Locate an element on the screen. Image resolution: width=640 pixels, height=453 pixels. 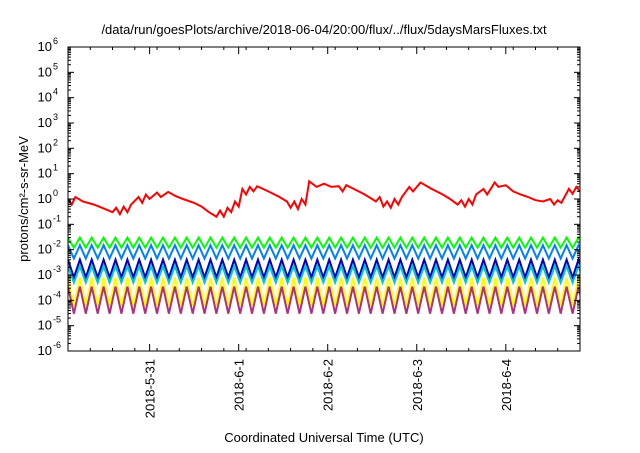
x-tick-label: 2018-6-2 is located at coordinates (328, 385).